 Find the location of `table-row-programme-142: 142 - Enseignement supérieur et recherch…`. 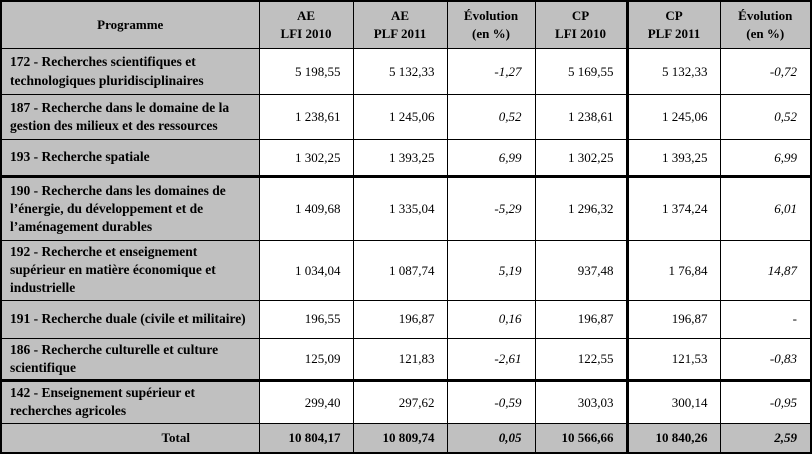

table-row-programme-142: 142 - Enseignement supérieur et recherch… is located at coordinates (406, 401).